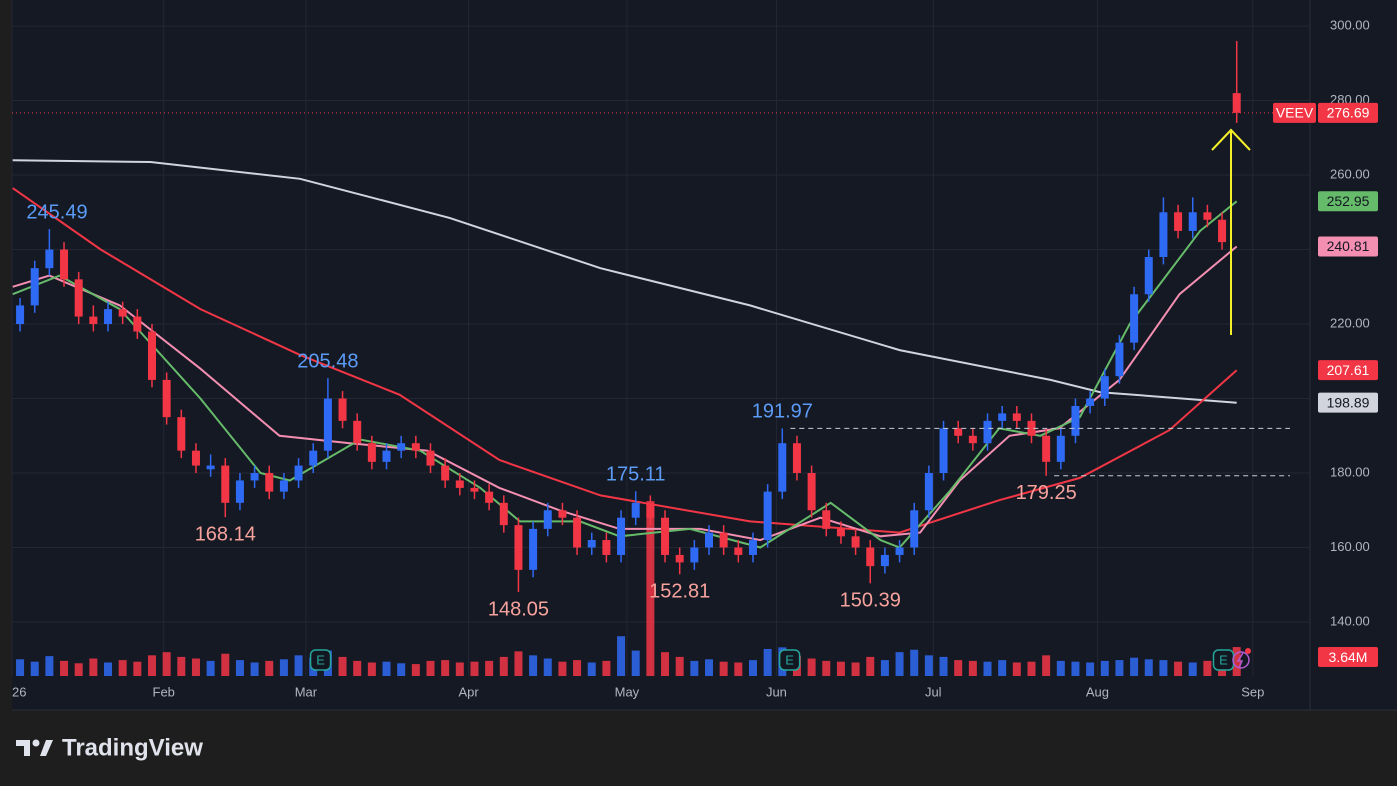 The width and height of the screenshot is (1397, 786). I want to click on price-badge-label: 207.61, so click(1348, 370).